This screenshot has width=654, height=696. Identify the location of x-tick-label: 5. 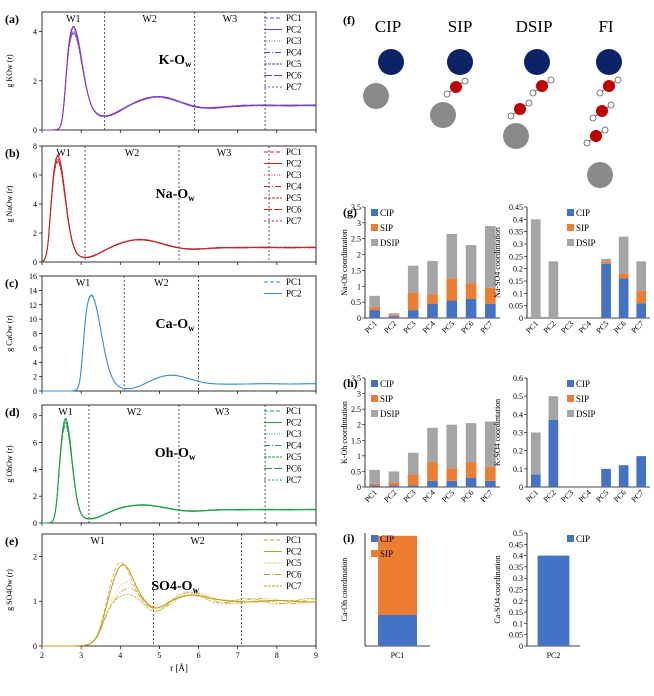
(159, 655).